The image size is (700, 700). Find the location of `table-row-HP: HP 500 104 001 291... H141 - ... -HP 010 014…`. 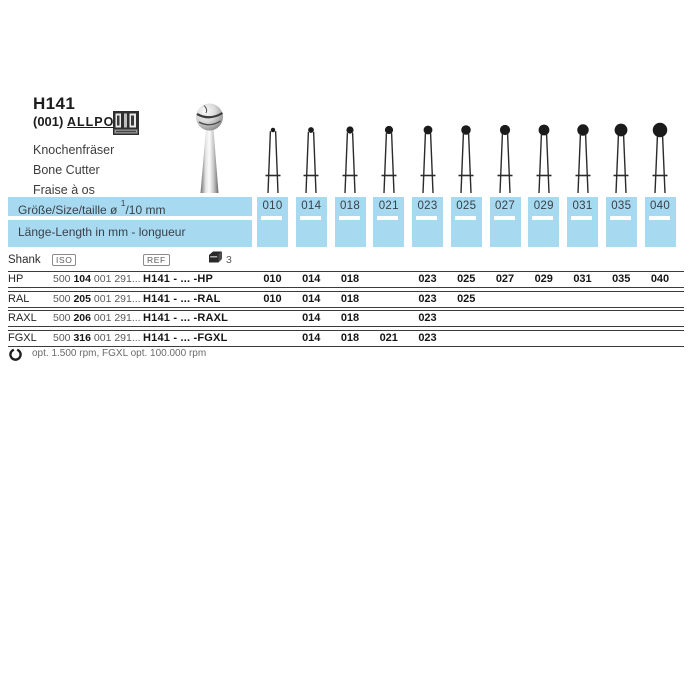

table-row-HP: HP 500 104 001 291... H141 - ... -HP 010 014… is located at coordinates (346, 279).